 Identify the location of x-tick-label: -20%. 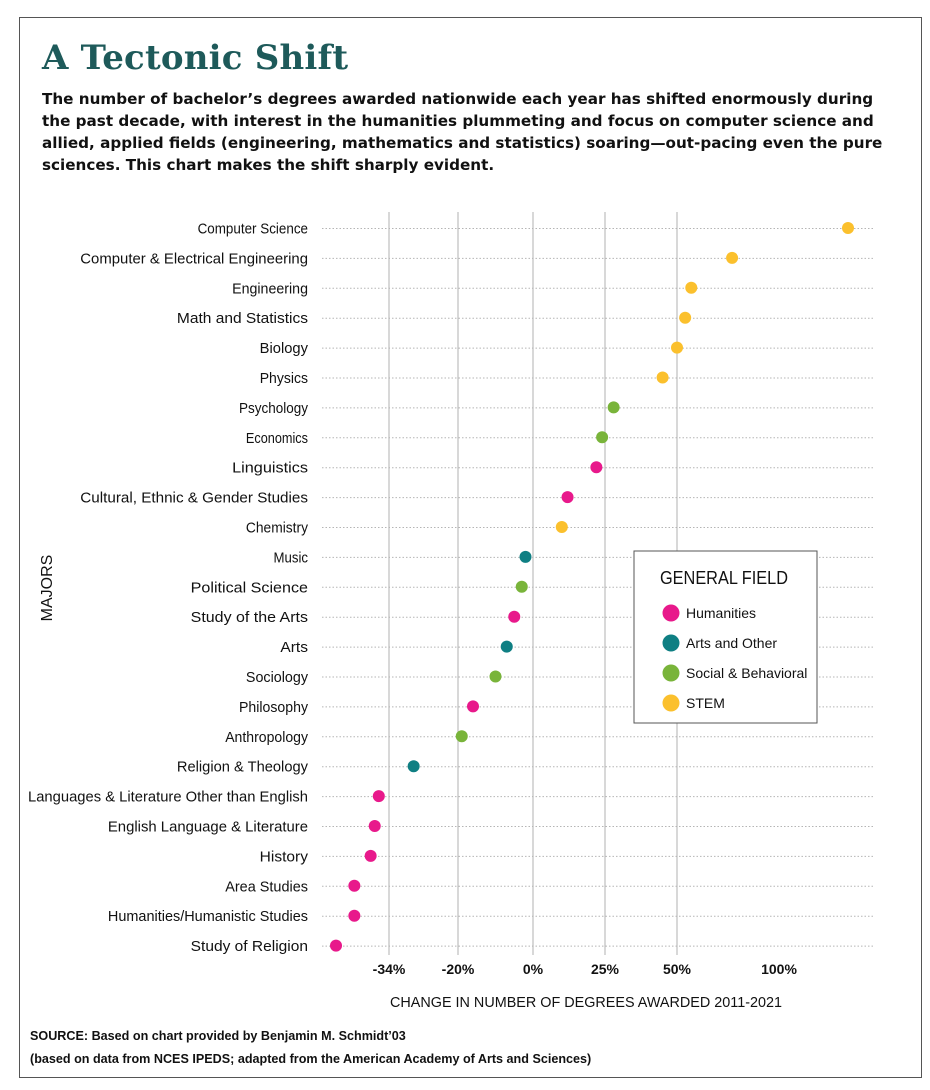
(458, 969).